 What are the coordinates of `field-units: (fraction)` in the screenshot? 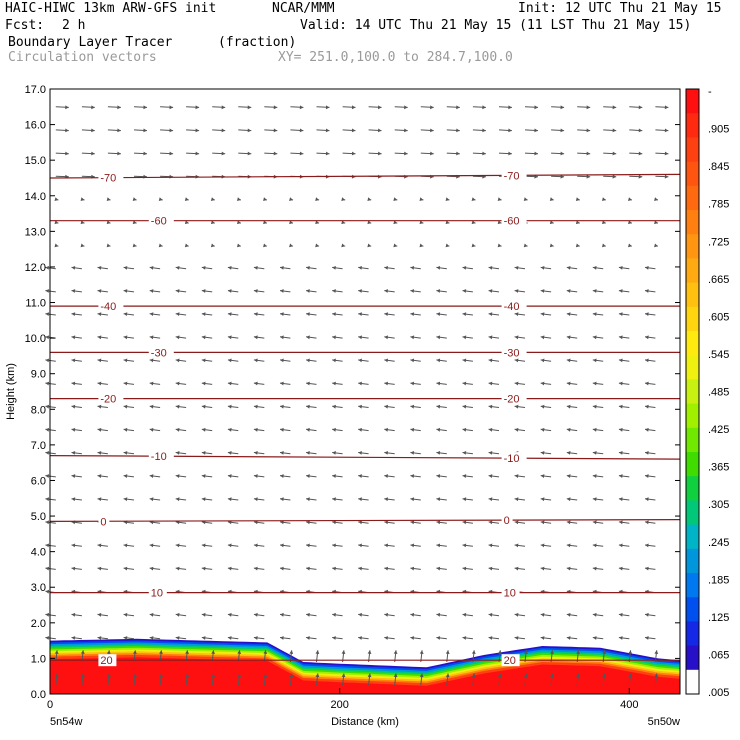 It's located at (257, 42).